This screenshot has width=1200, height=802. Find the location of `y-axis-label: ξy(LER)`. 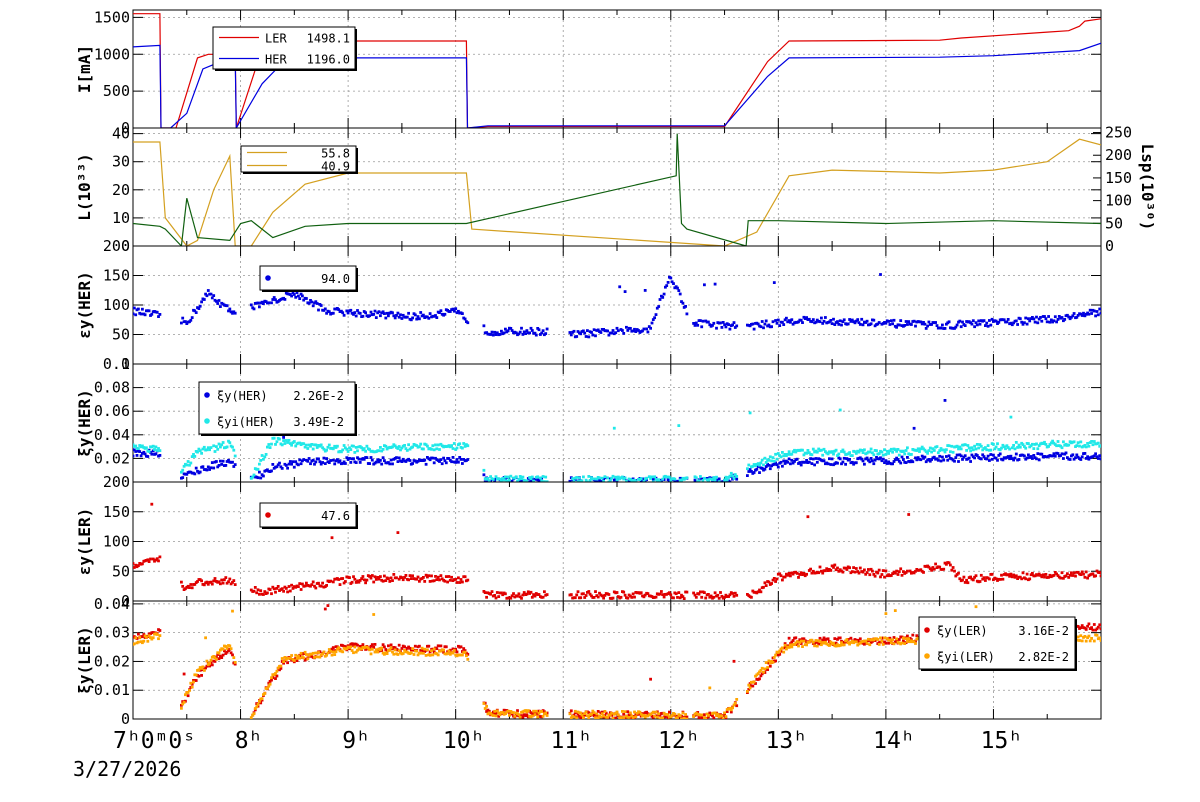

y-axis-label: ξy(LER) is located at coordinates (84, 659).